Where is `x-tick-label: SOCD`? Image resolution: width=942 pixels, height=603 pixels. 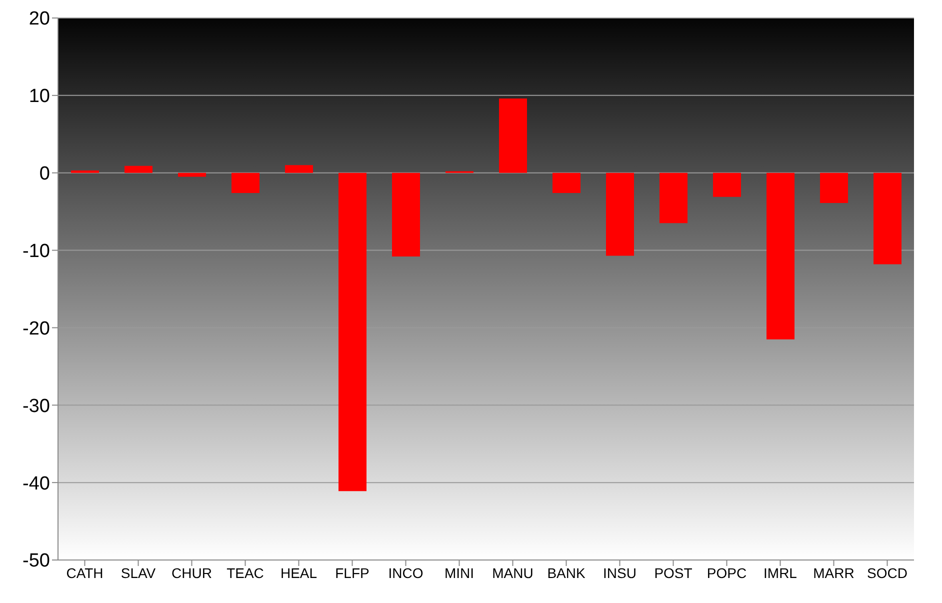 x-tick-label: SOCD is located at coordinates (887, 572).